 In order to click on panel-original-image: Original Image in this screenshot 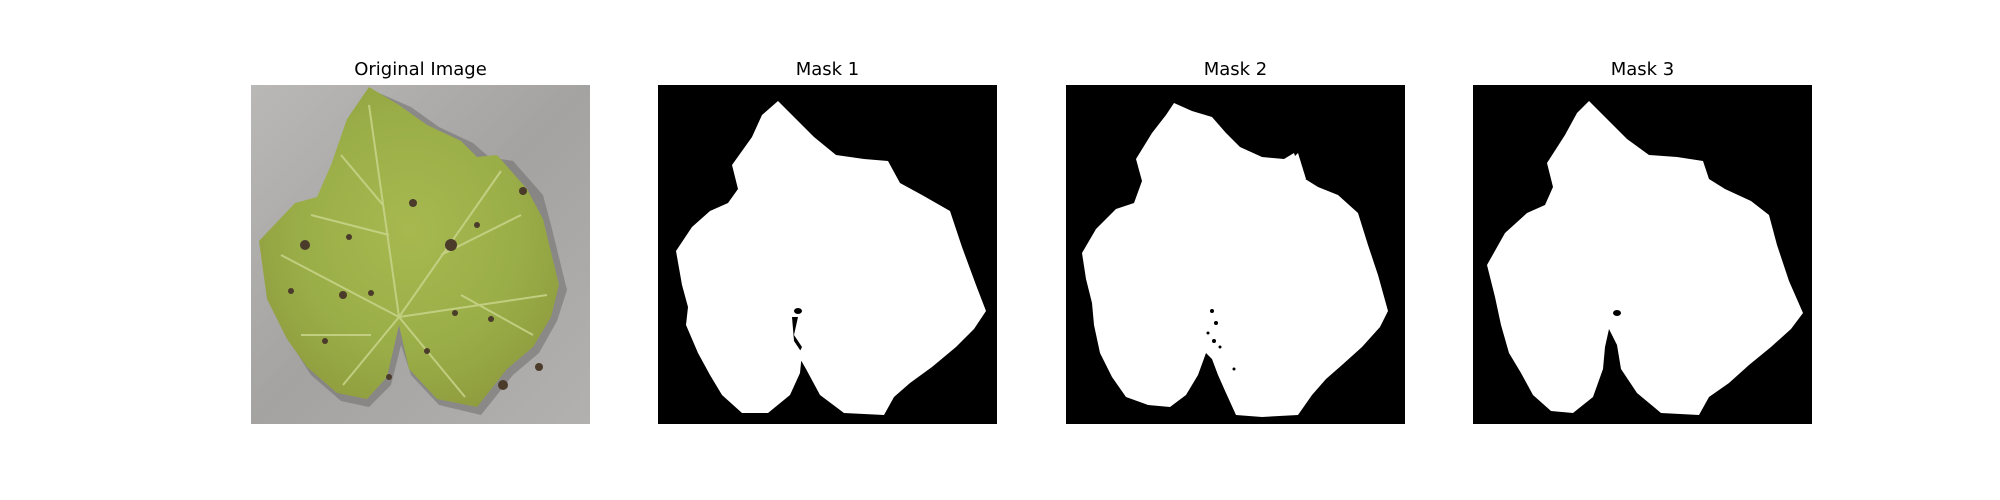, I will do `click(420, 241)`.